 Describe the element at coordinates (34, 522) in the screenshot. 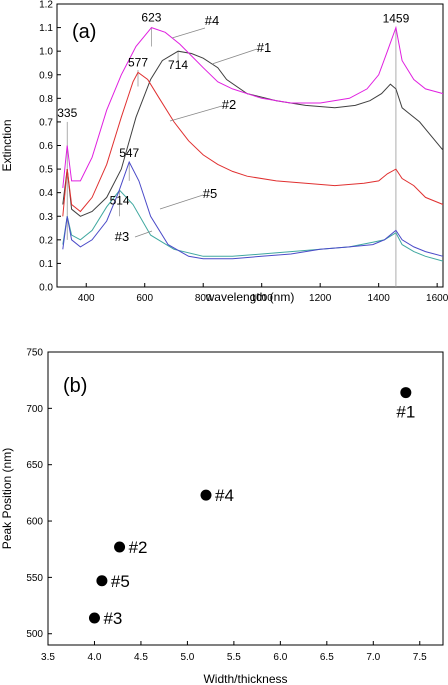

I see `y-tick-label-b: 600` at that location.